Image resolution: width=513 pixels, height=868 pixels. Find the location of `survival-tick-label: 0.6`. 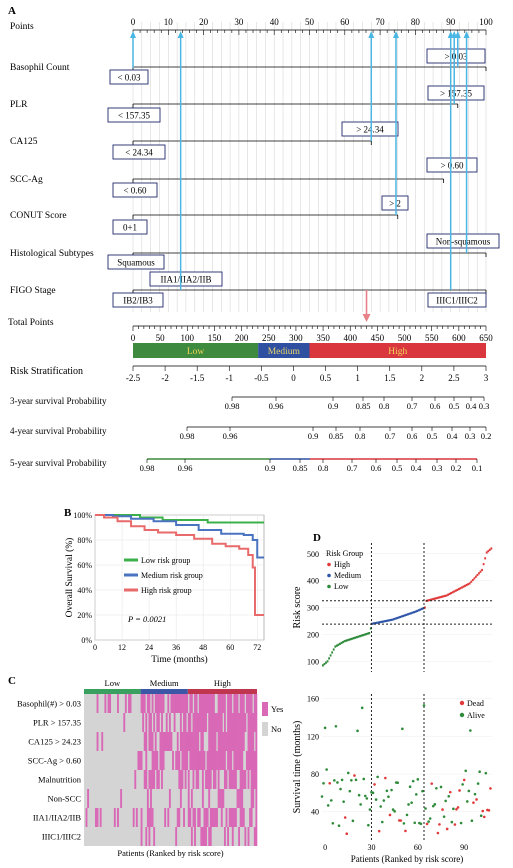

survival-tick-label: 0.6 is located at coordinates (412, 436).